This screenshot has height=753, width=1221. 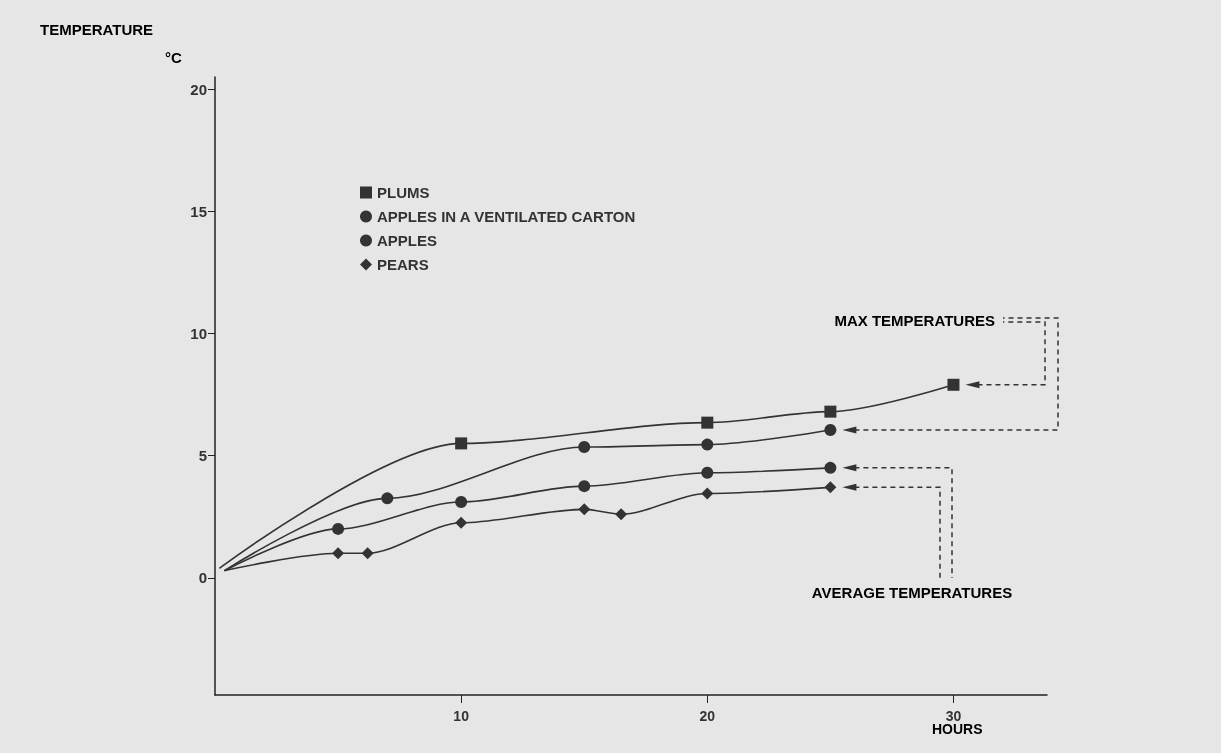 I want to click on legend-label: APPLES, so click(x=407, y=240).